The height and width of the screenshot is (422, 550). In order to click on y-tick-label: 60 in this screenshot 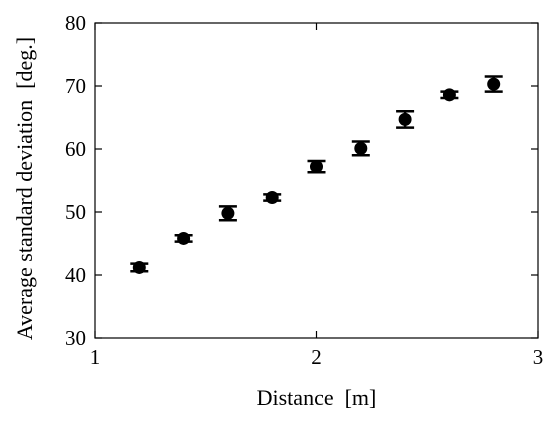, I will do `click(75, 149)`.